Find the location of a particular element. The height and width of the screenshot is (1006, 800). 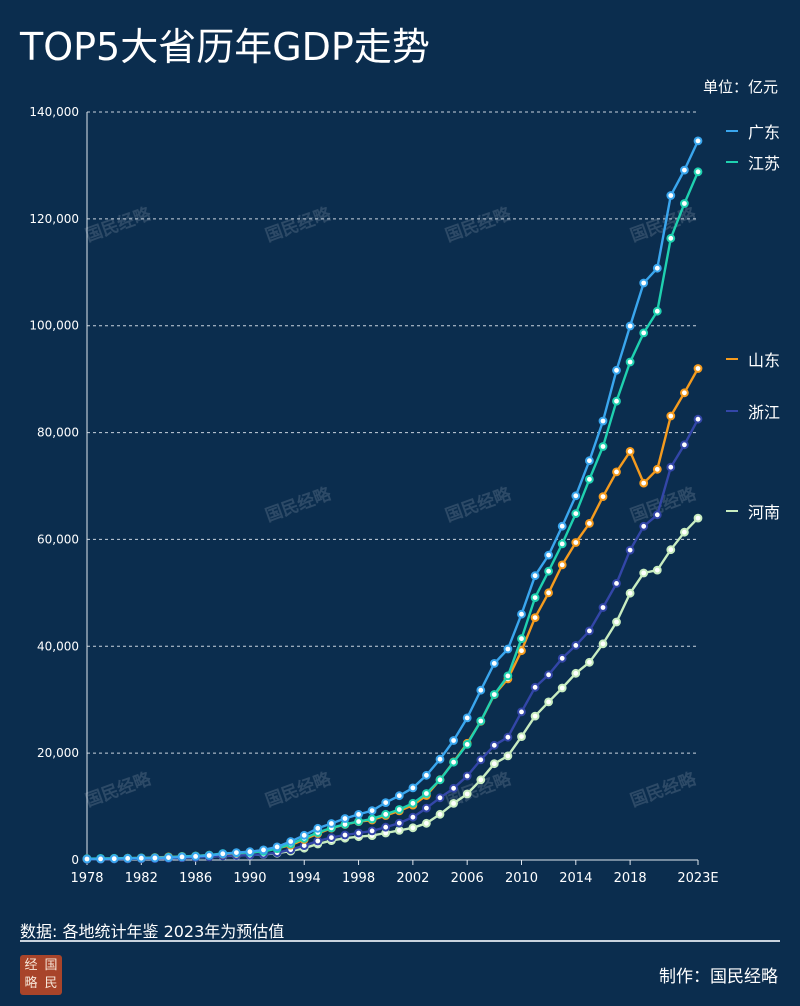

y-tick-label: 20,000 is located at coordinates (58, 753).